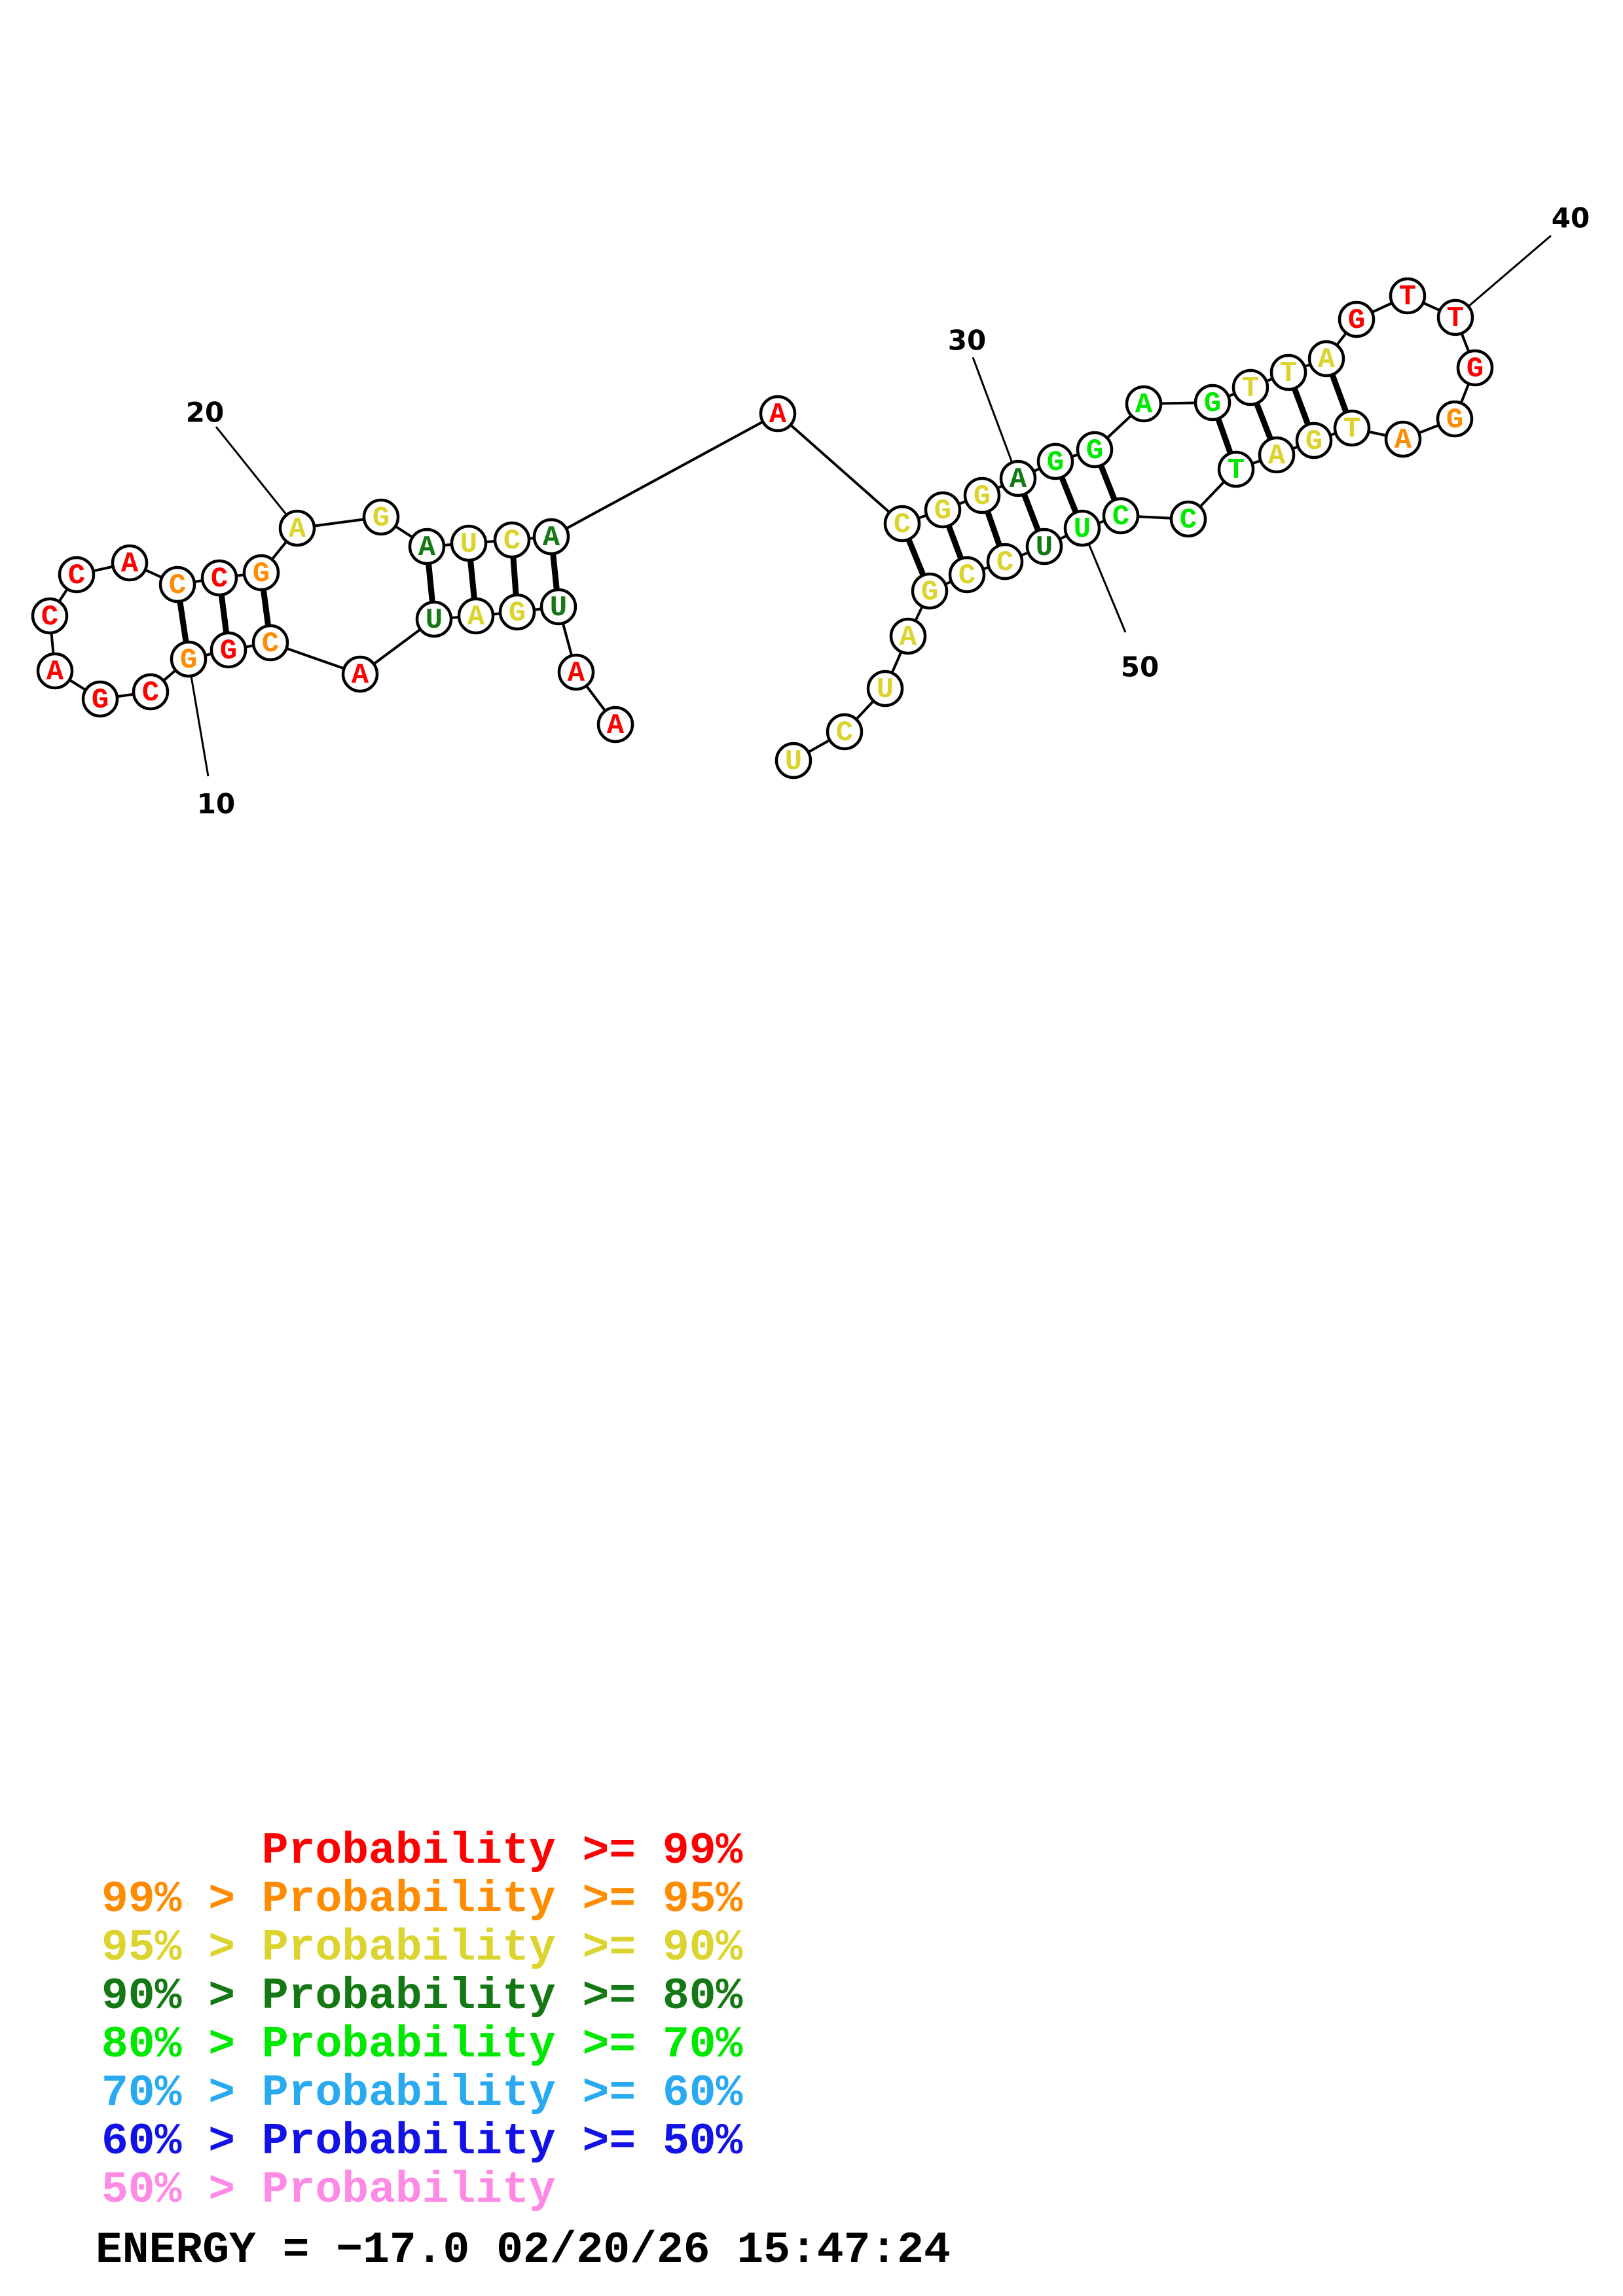 This screenshot has width=1623, height=2296. I want to click on sequence-position-label: 10, so click(216, 804).